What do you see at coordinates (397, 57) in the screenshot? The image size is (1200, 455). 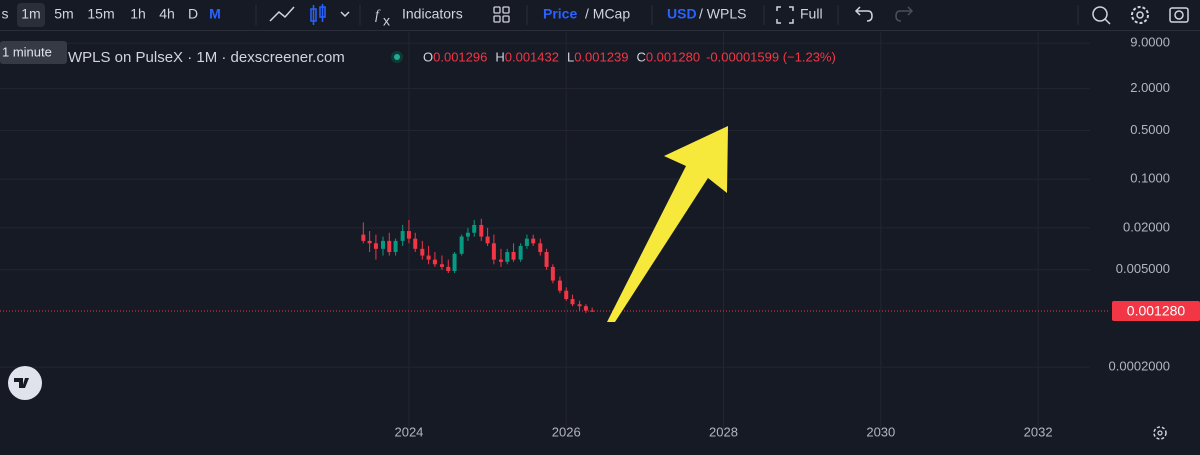 I see `status-dot` at bounding box center [397, 57].